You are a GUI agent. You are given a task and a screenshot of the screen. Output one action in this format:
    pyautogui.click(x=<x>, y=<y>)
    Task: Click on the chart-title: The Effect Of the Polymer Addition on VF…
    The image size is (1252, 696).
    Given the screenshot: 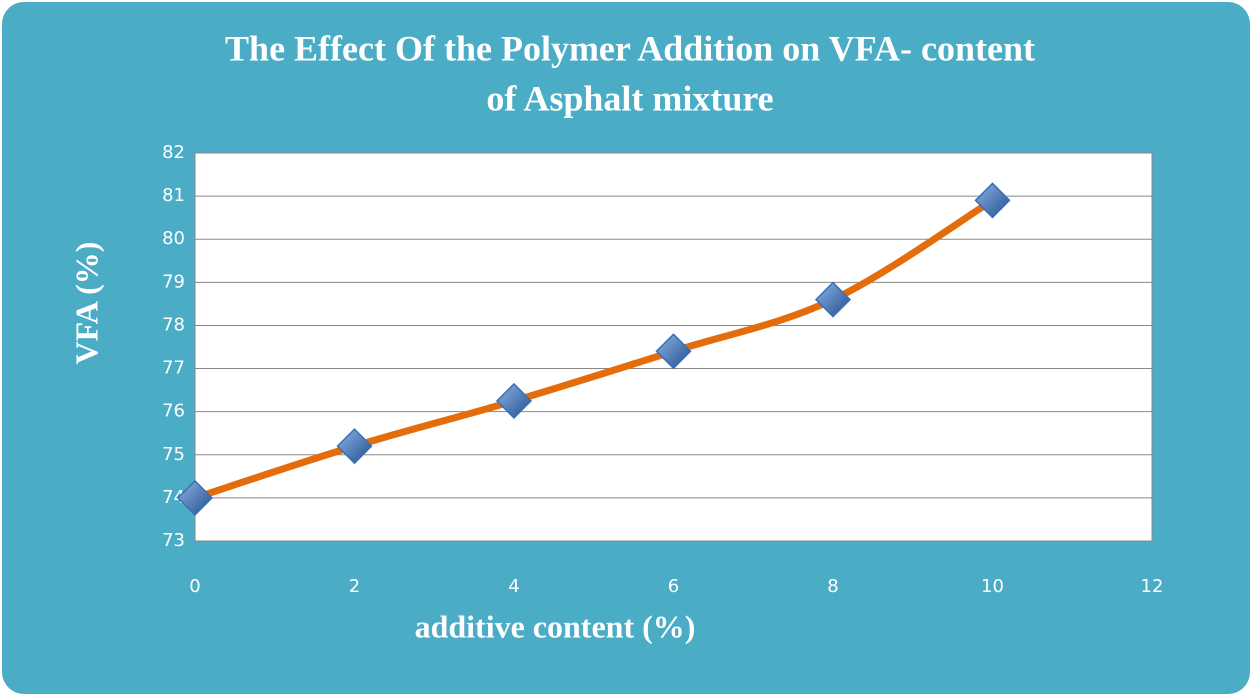 What is the action you would take?
    pyautogui.click(x=630, y=48)
    